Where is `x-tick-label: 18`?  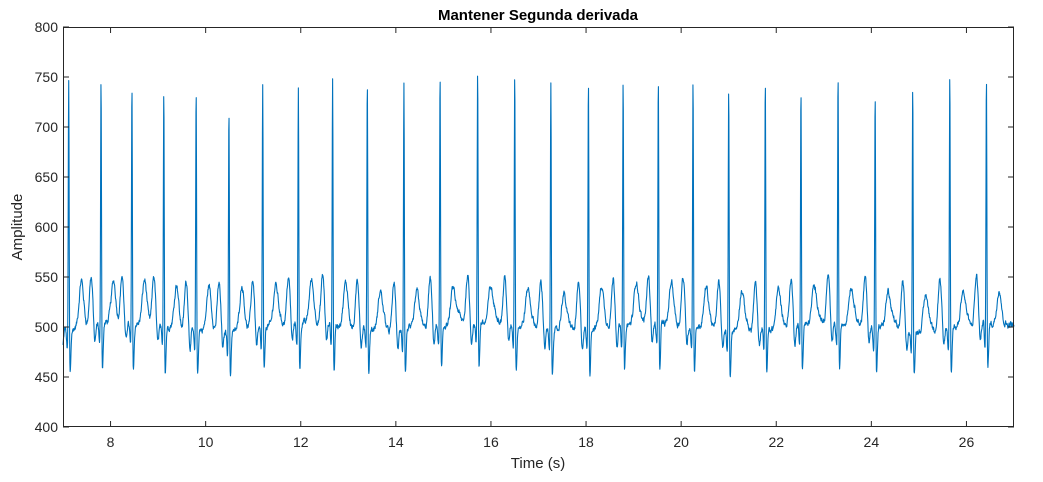 x-tick-label: 18 is located at coordinates (586, 442).